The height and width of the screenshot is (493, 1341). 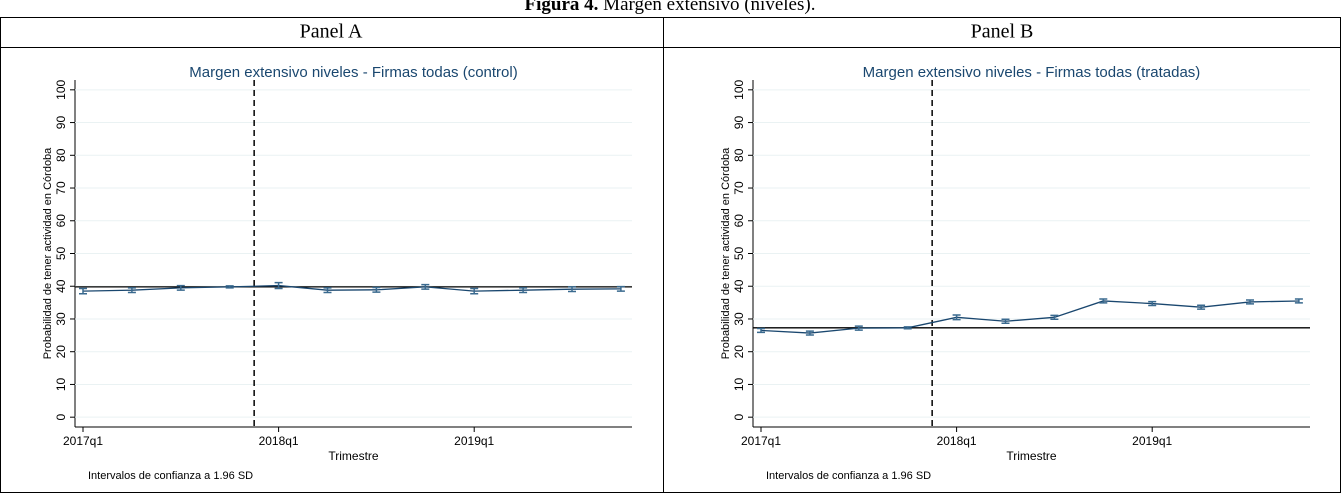 What do you see at coordinates (1002, 32) in the screenshot?
I see `panel-label: Panel B` at bounding box center [1002, 32].